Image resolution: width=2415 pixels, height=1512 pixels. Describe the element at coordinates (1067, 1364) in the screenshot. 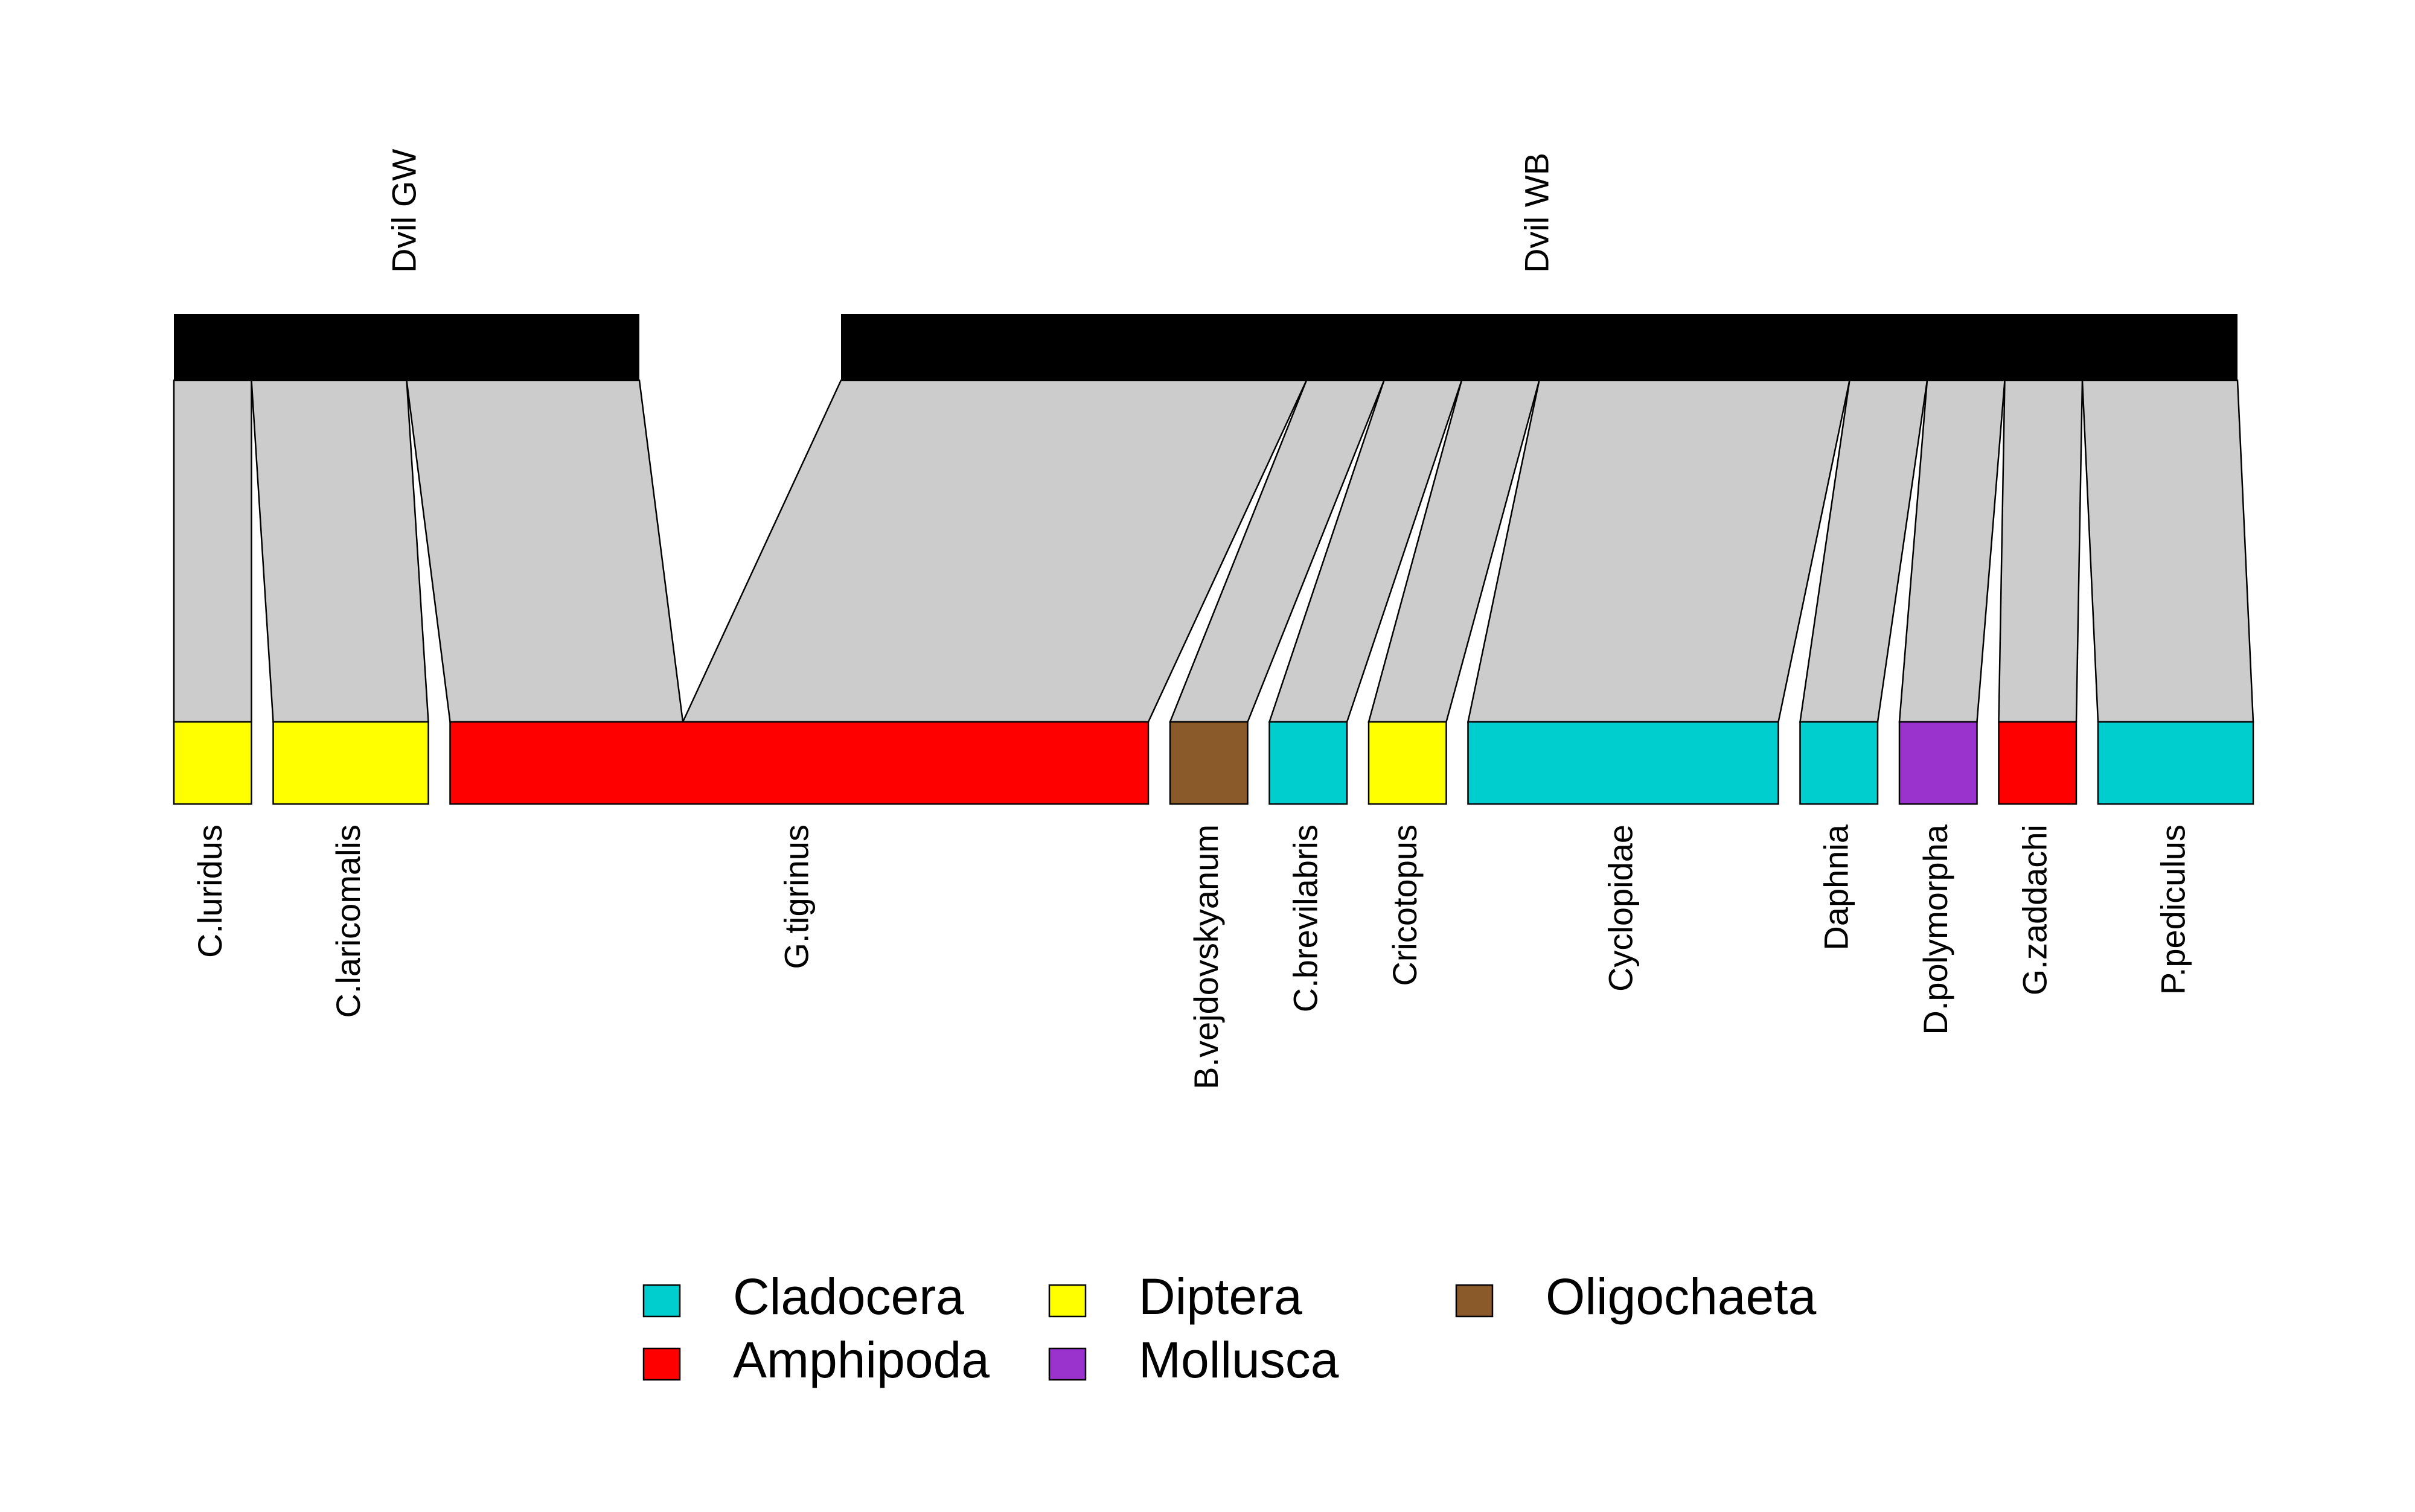

I see `legend-swatch-mollusca` at that location.